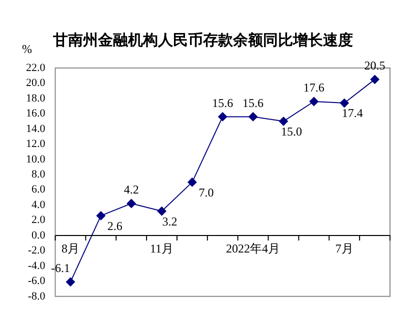 This screenshot has height=321, width=414. I want to click on y-tick-label: 14.0, so click(36, 128).